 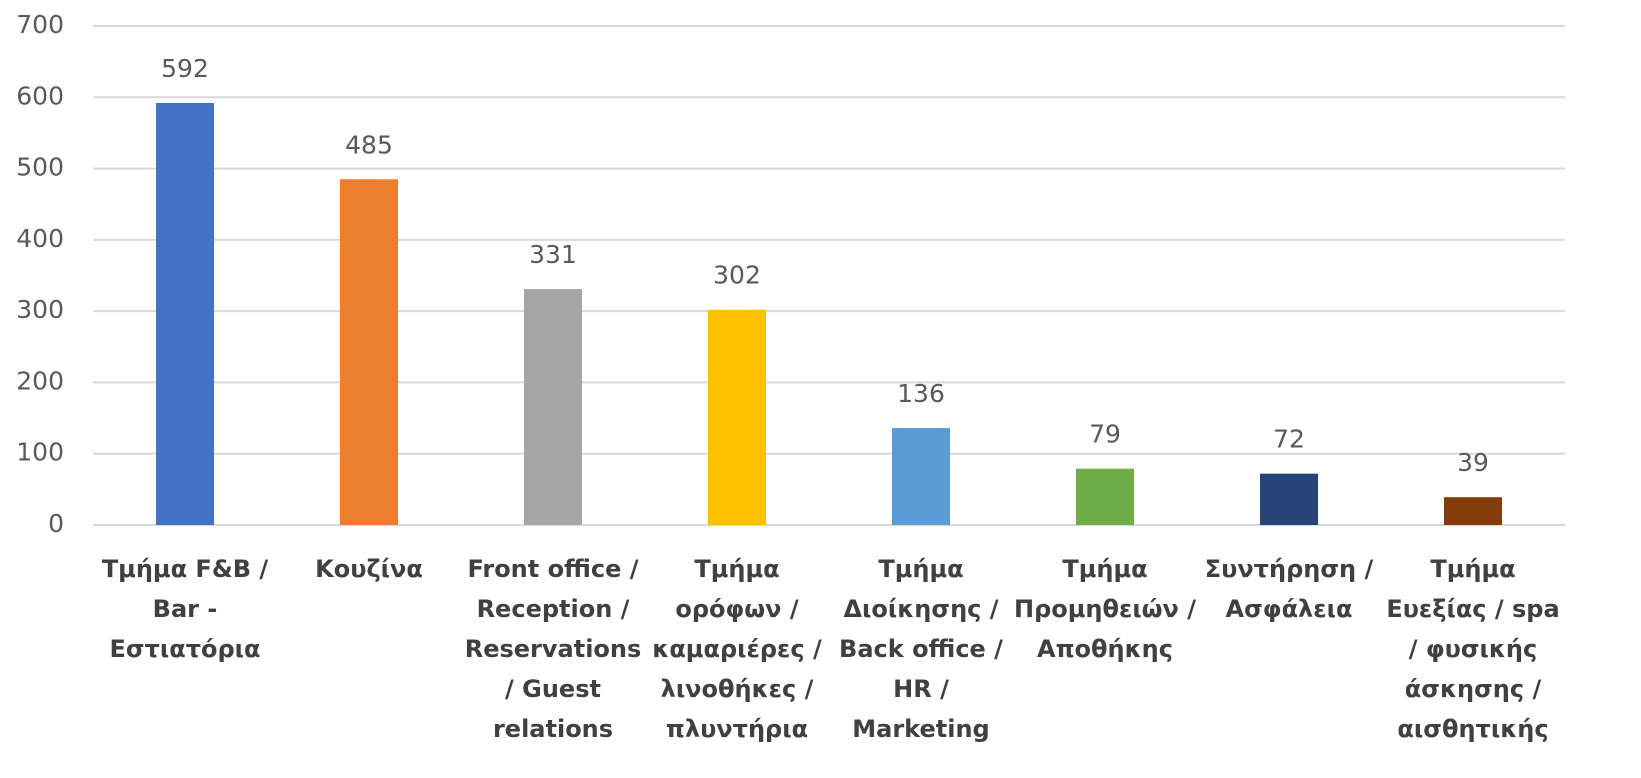 I want to click on y-tick-label: 100, so click(x=40, y=452).